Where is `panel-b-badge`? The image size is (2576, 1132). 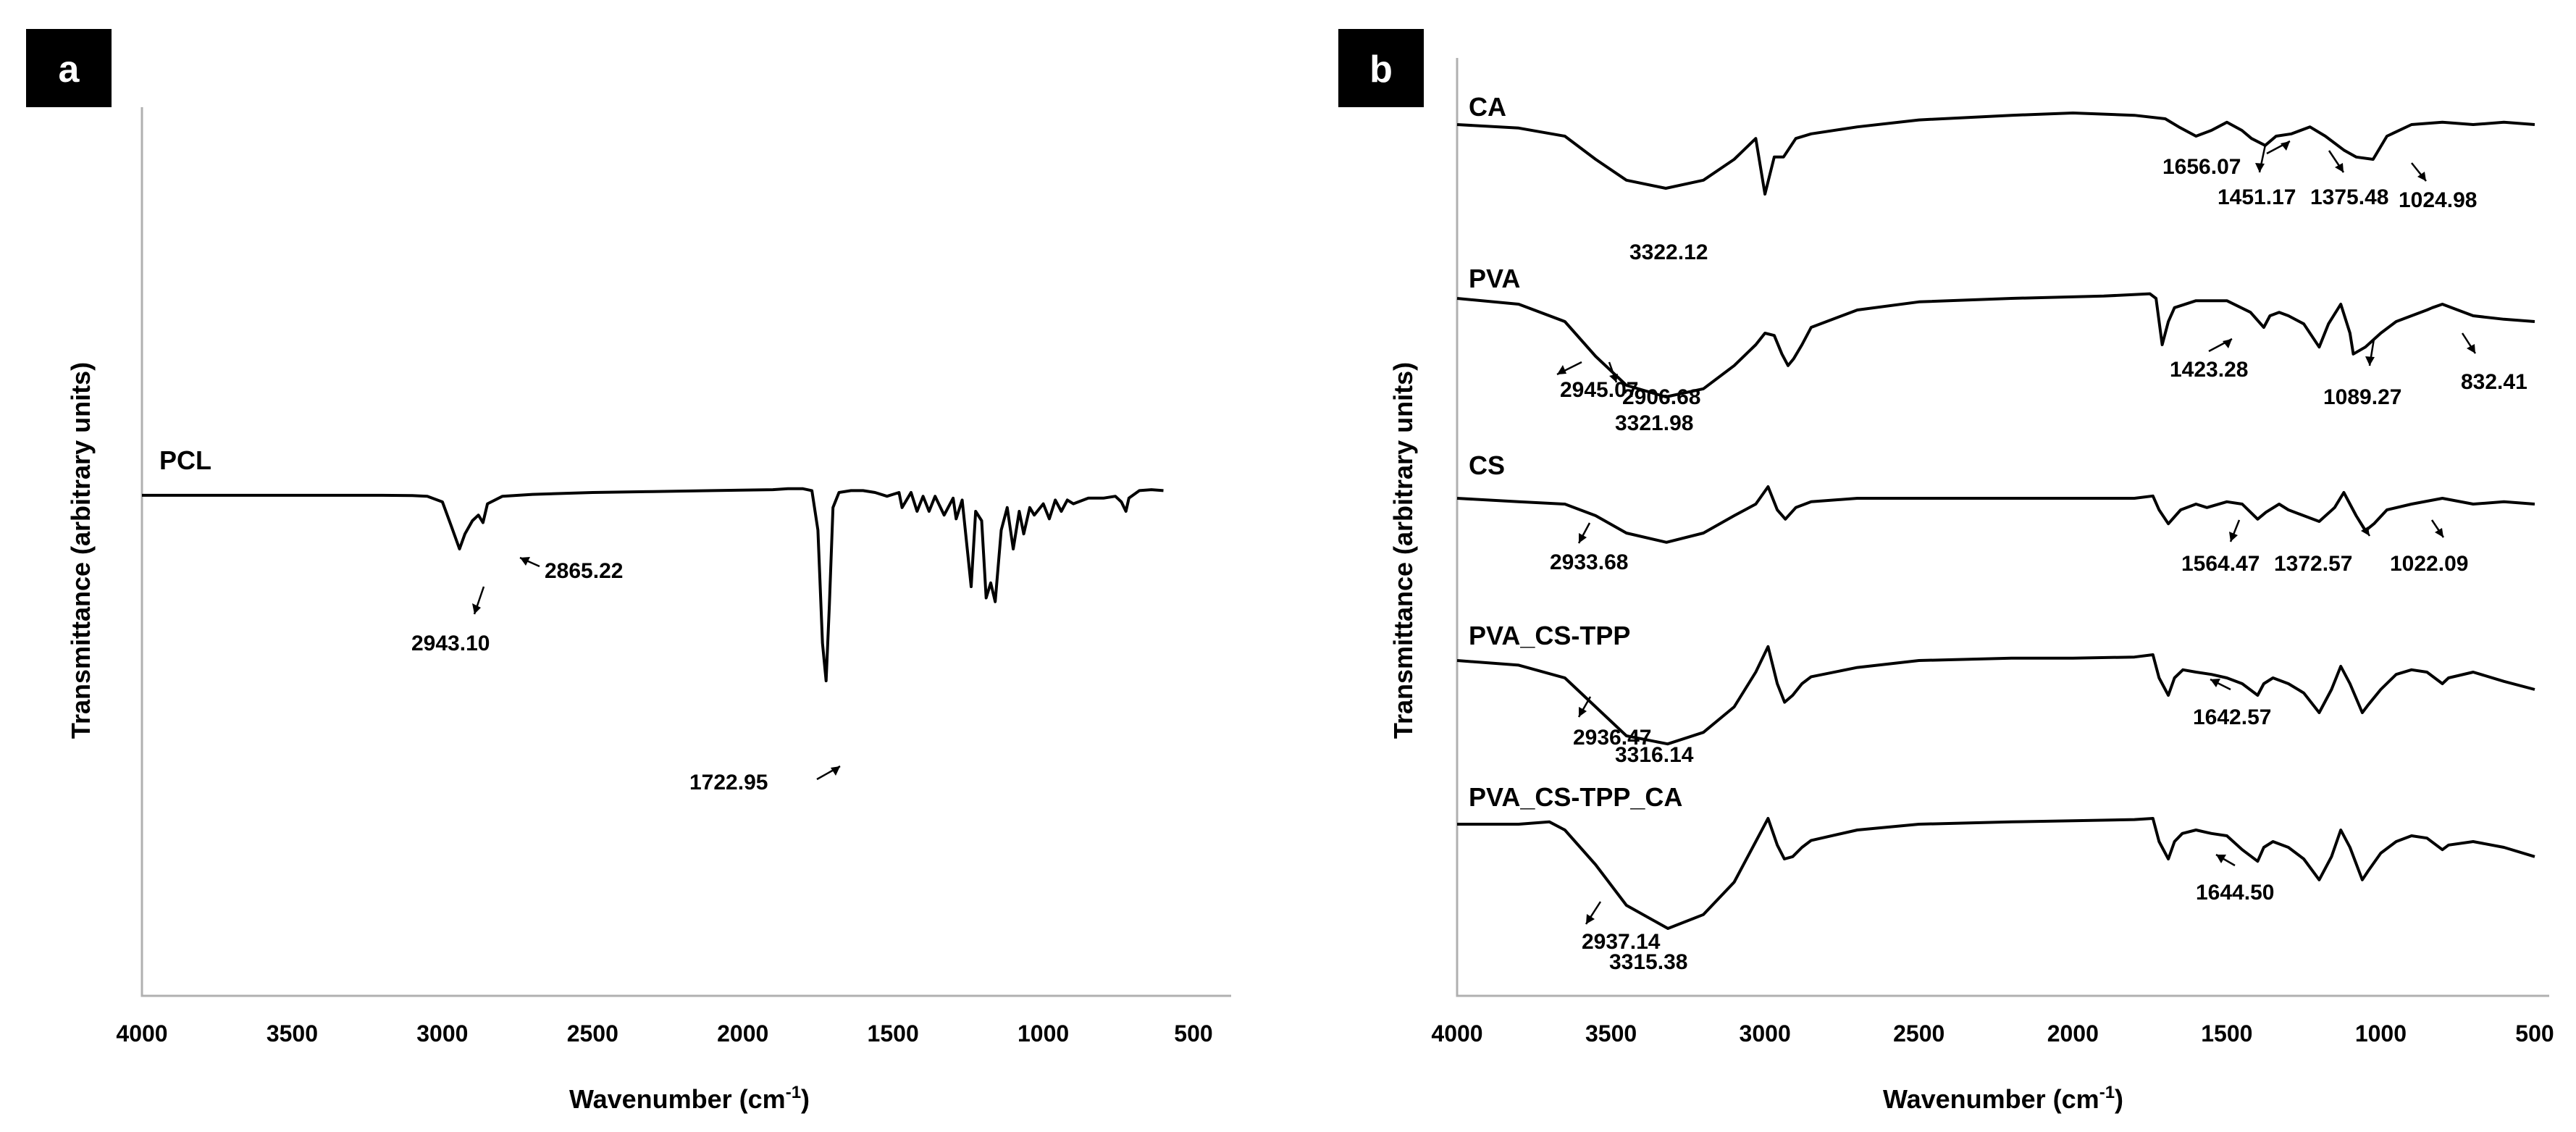
panel-b-badge is located at coordinates (1381, 68).